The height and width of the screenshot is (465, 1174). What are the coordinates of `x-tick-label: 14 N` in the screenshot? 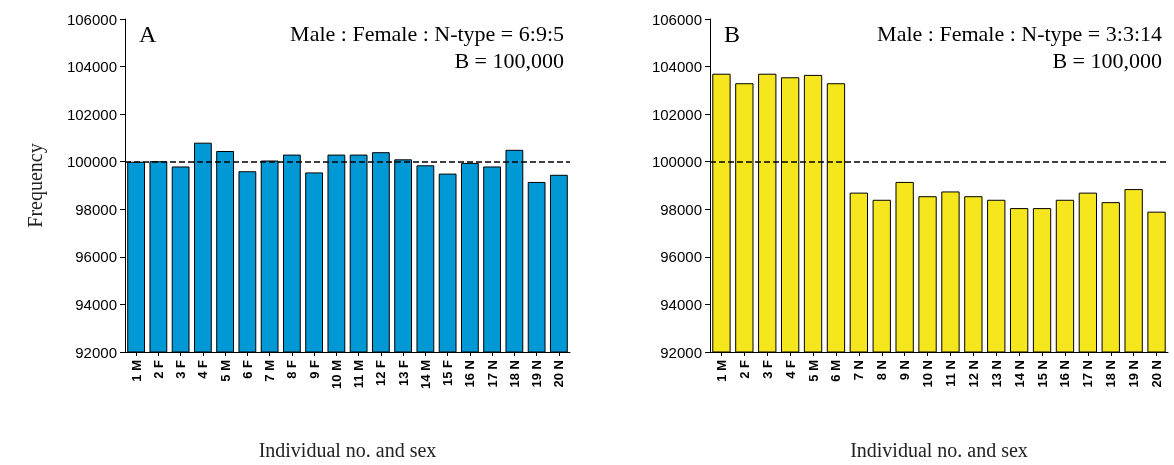 It's located at (1019, 374).